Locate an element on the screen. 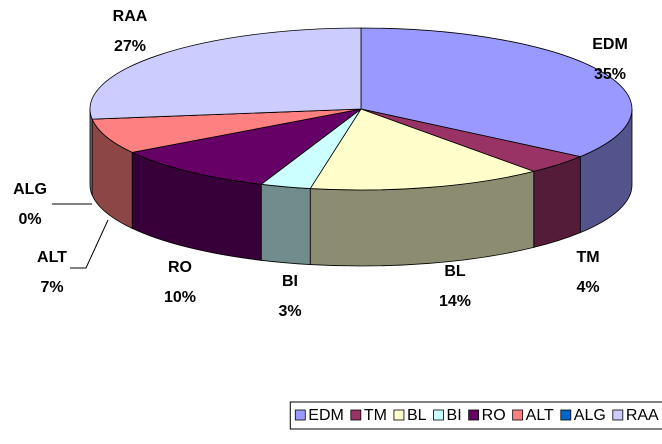  category-label: RAA is located at coordinates (130, 16).